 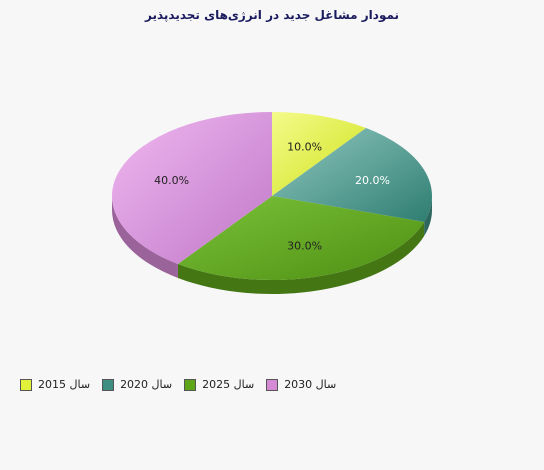 I want to click on legend-label: سال 2025, so click(x=228, y=384).